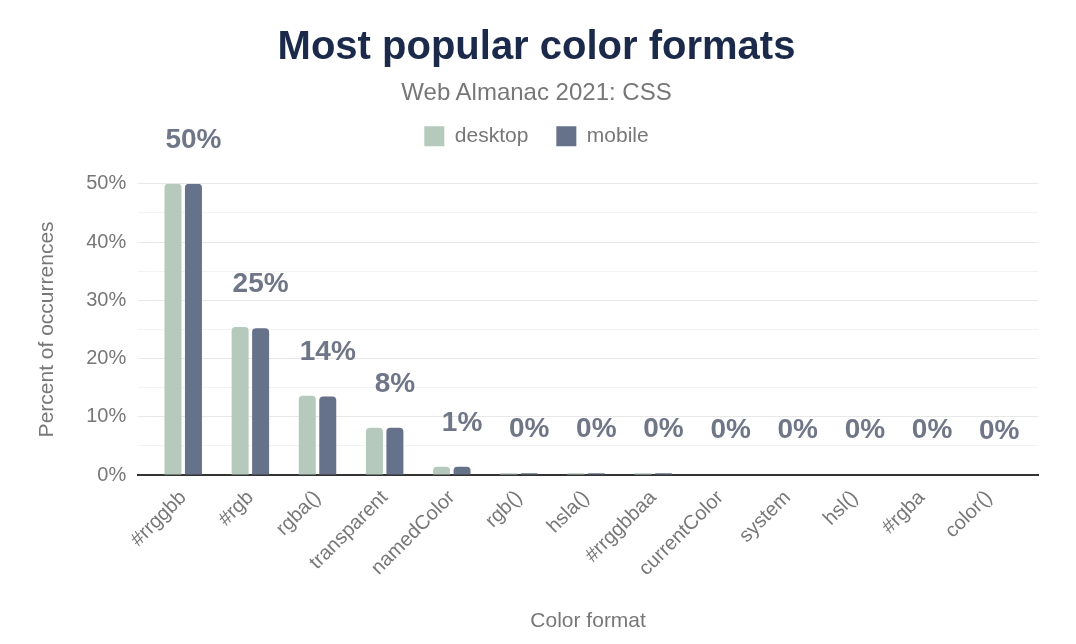 This screenshot has height=644, width=1076. Describe the element at coordinates (395, 382) in the screenshot. I see `data-label: 8%` at that location.